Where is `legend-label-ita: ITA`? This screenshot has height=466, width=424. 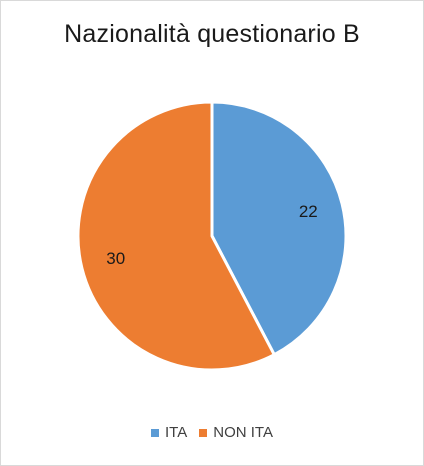
legend-label-ita: ITA is located at coordinates (176, 432).